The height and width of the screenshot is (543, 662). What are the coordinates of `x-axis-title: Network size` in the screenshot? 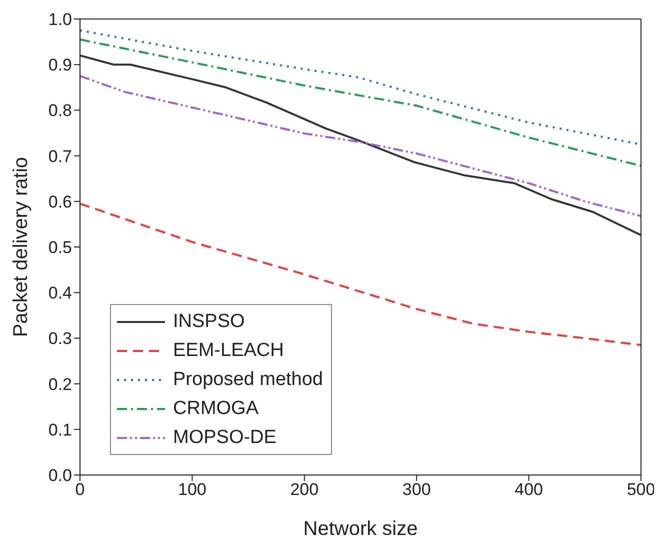 It's located at (360, 529).